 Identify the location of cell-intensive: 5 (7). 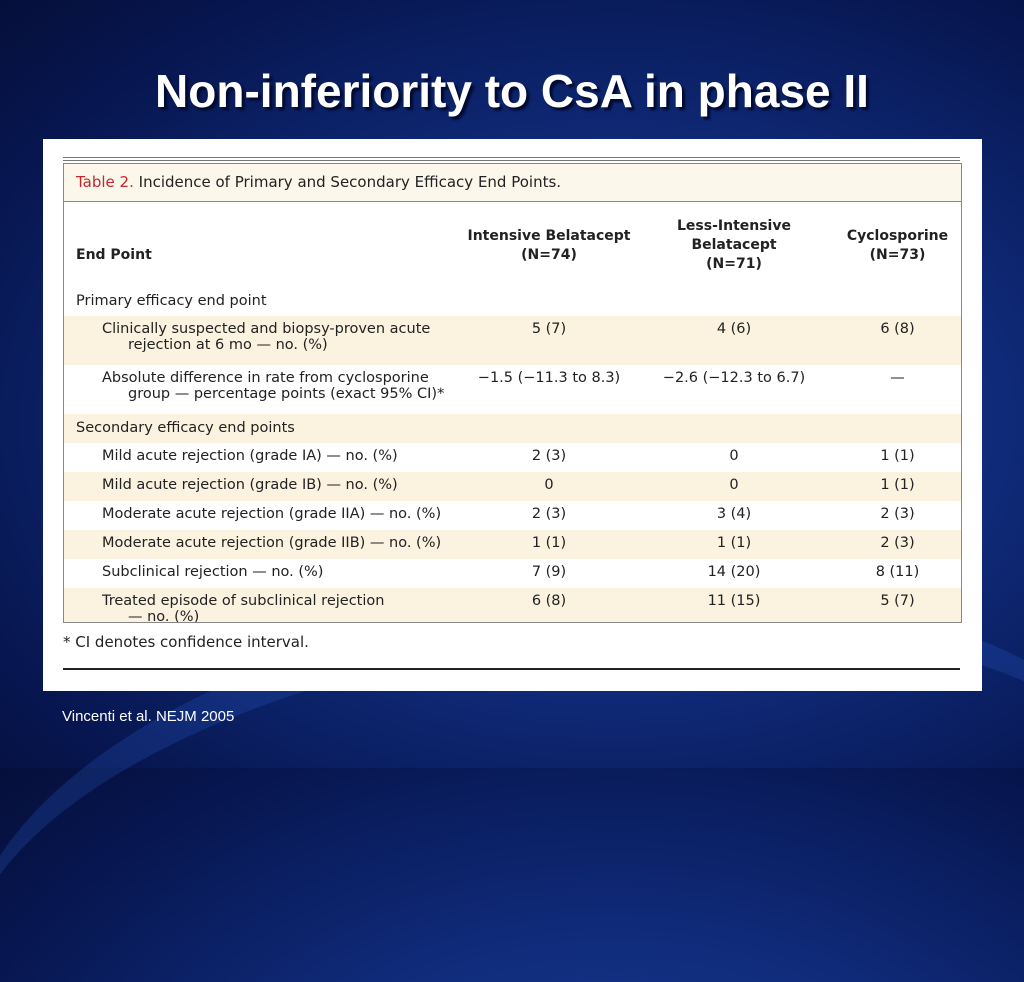
(549, 329).